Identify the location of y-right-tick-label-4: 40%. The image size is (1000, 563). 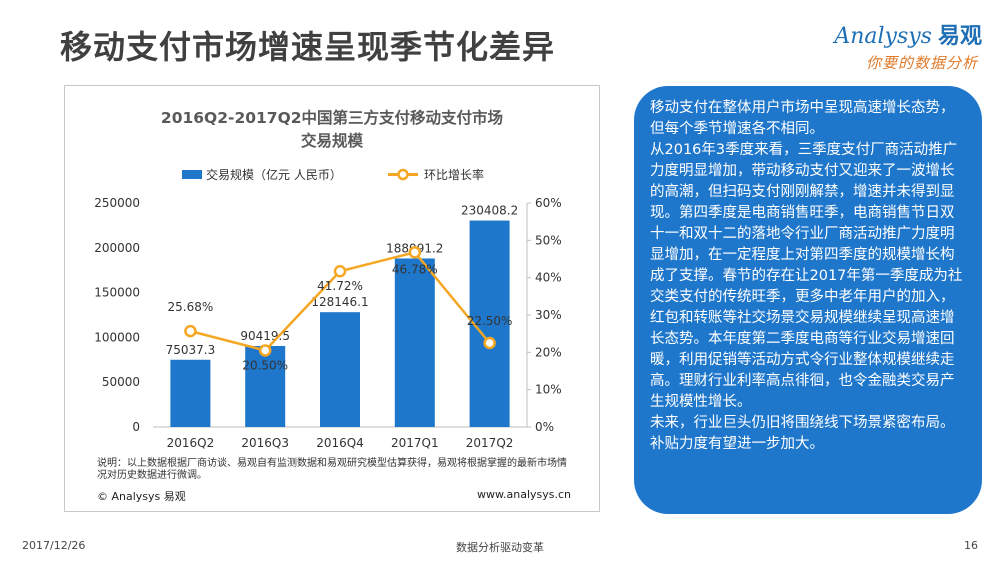
(548, 278).